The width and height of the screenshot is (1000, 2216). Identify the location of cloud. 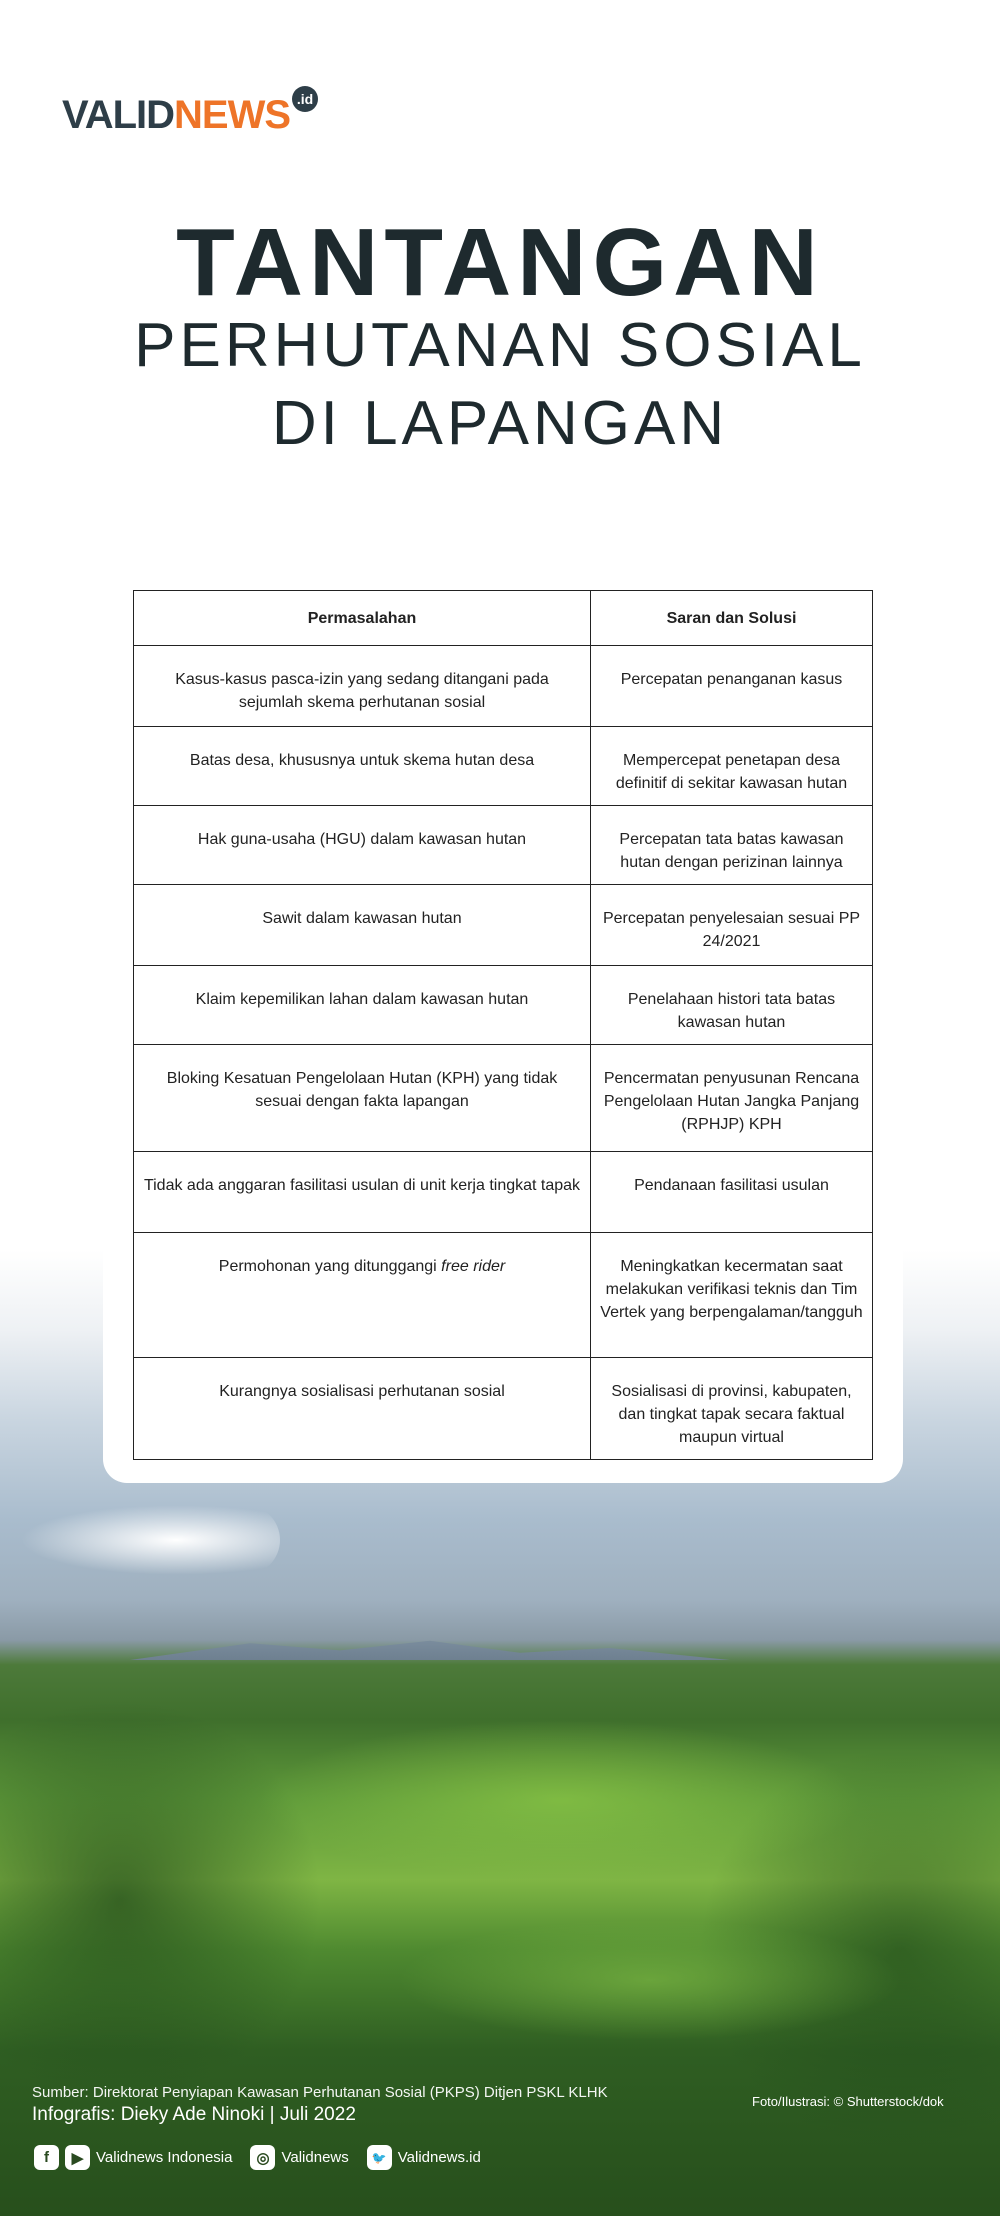
(150, 1540).